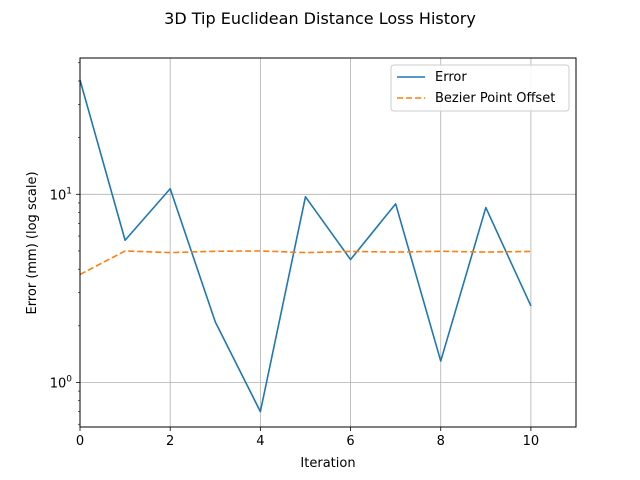 Image resolution: width=640 pixels, height=480 pixels. Describe the element at coordinates (531, 441) in the screenshot. I see `x-tick-label: 10` at that location.